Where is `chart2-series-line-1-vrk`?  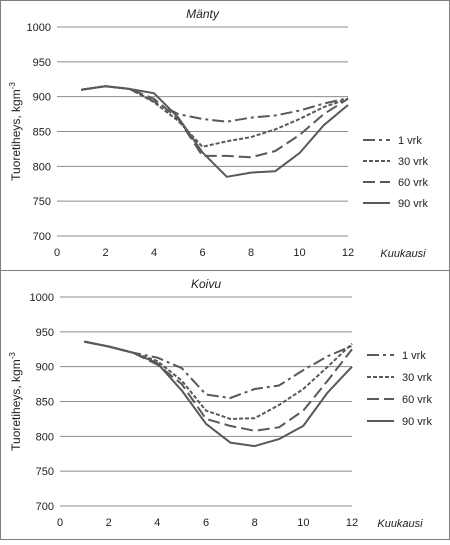 chart2-series-line-1-vrk is located at coordinates (218, 369).